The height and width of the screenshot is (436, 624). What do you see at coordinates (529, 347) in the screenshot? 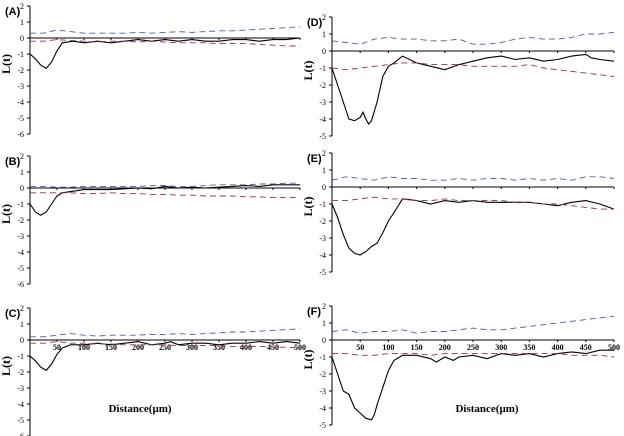
I see `panel-f-xtick-label: 350` at bounding box center [529, 347].